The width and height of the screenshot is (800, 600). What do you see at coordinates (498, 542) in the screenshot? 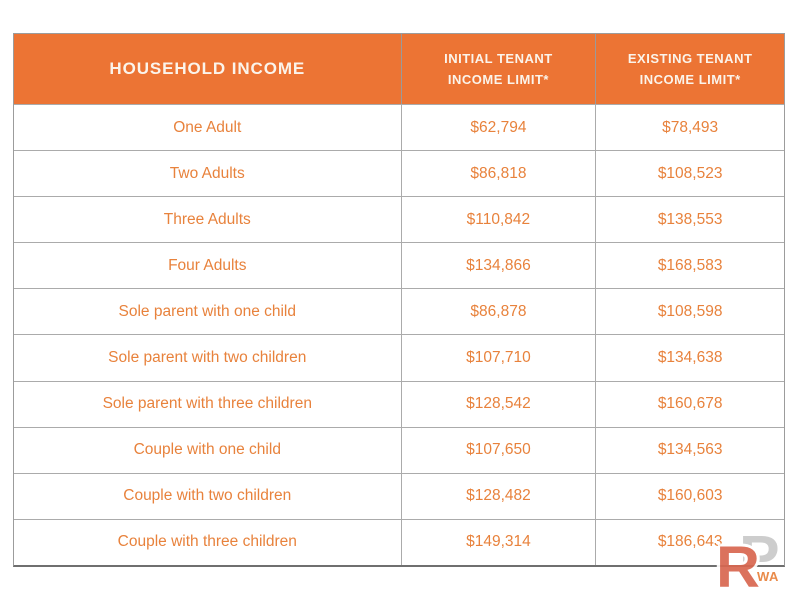
I see `initial-limit-cell: $149,314` at bounding box center [498, 542].